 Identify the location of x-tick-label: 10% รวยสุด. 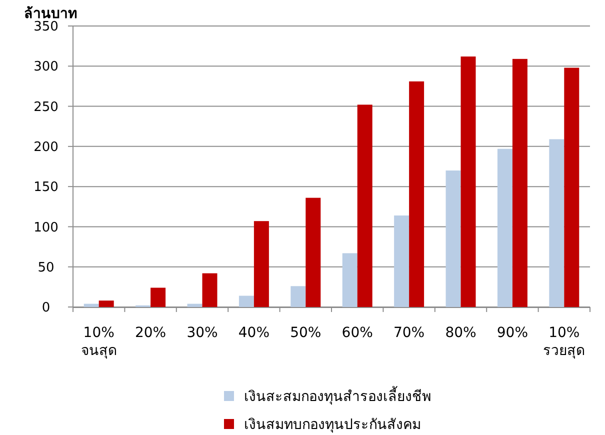
(564, 342).